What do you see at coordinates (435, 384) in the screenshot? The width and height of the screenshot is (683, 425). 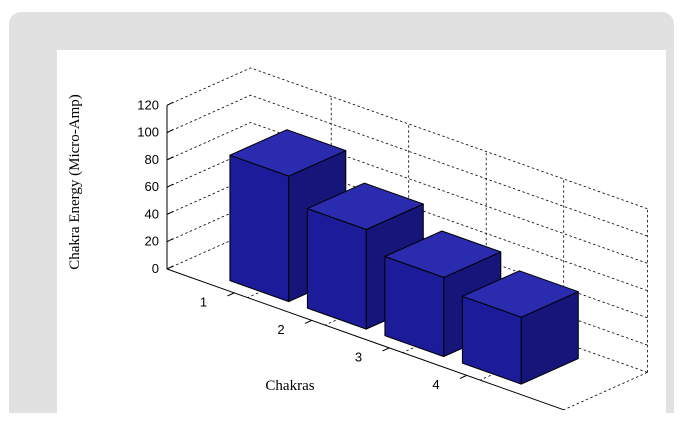 I see `x-tick-label: 4` at bounding box center [435, 384].